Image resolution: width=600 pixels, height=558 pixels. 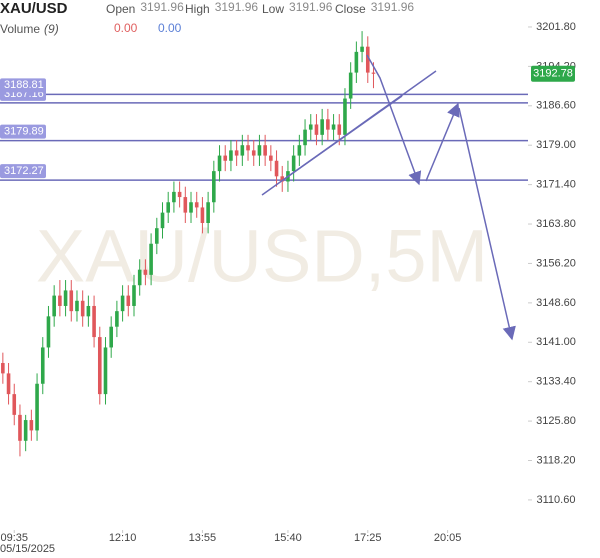 I want to click on y-tick-label: 3163.80, so click(x=556, y=224).